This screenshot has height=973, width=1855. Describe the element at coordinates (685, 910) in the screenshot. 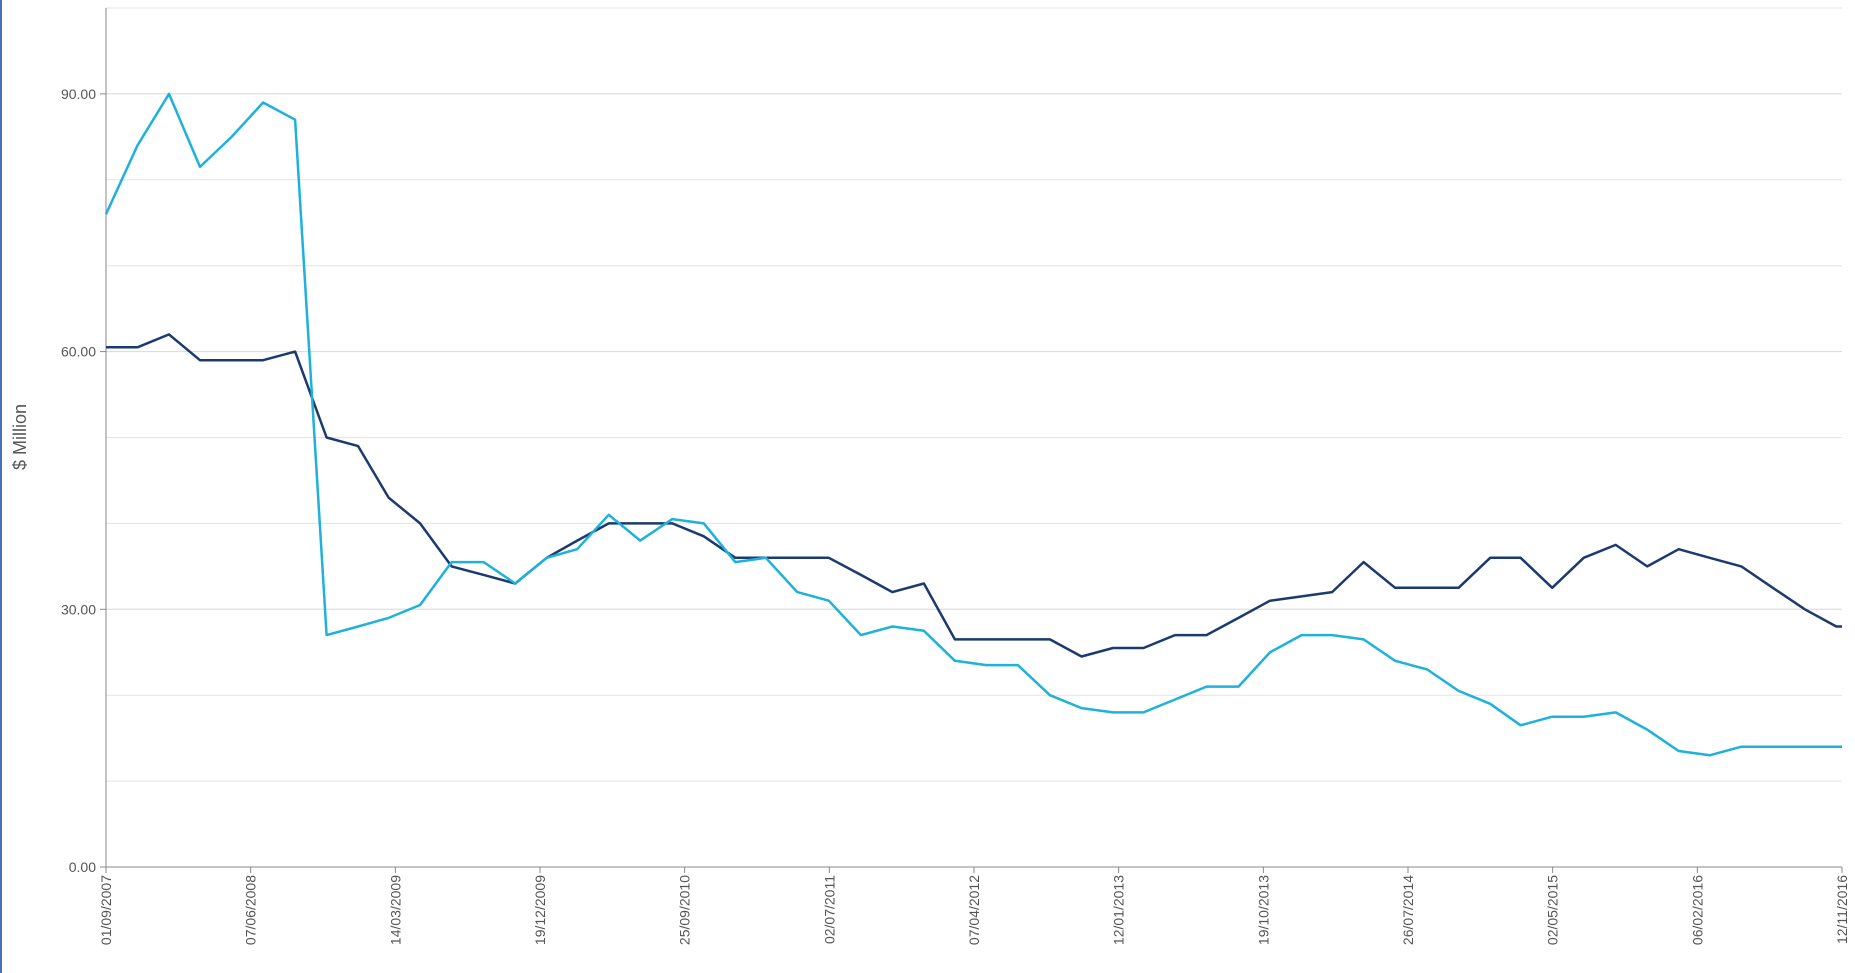

I see `x-tick-label: 25/09/2010` at that location.